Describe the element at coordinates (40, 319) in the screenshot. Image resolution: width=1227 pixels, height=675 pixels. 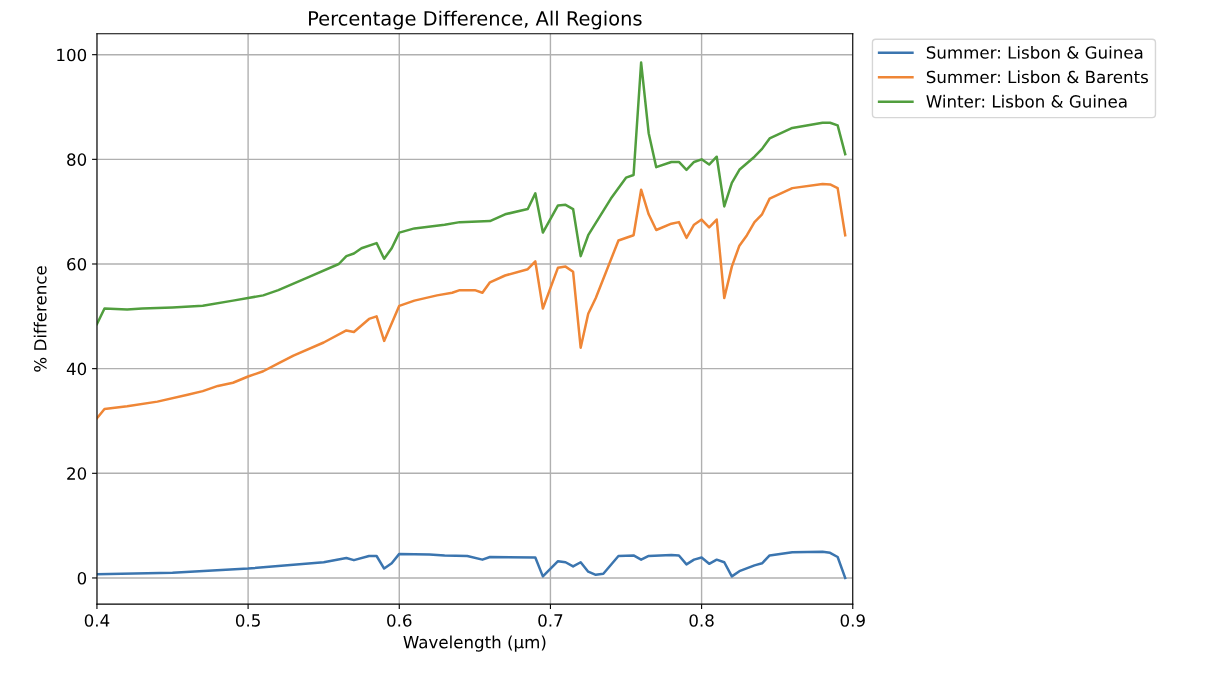
I see `y-axis-title: % Difference` at that location.